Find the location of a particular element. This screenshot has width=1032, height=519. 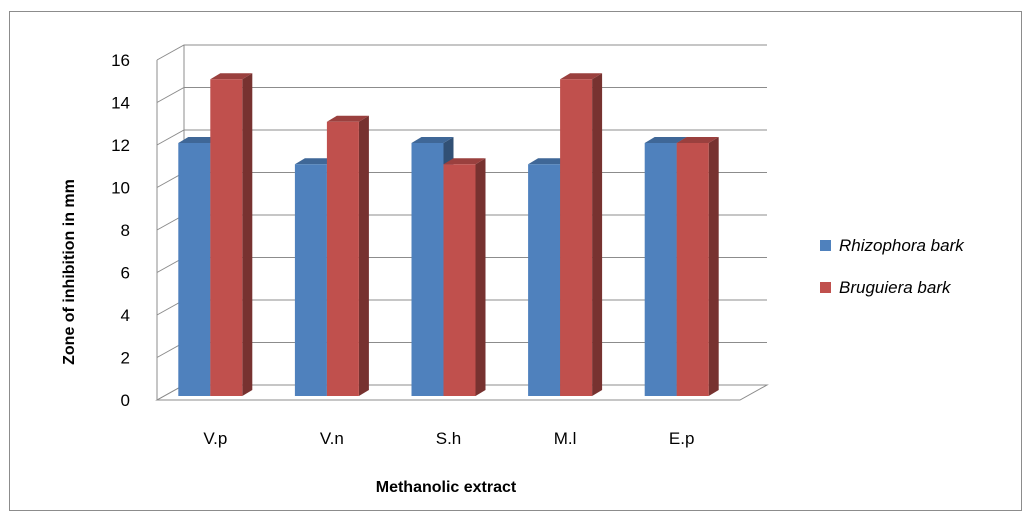

y-tick-label: 6 is located at coordinates (125, 273).